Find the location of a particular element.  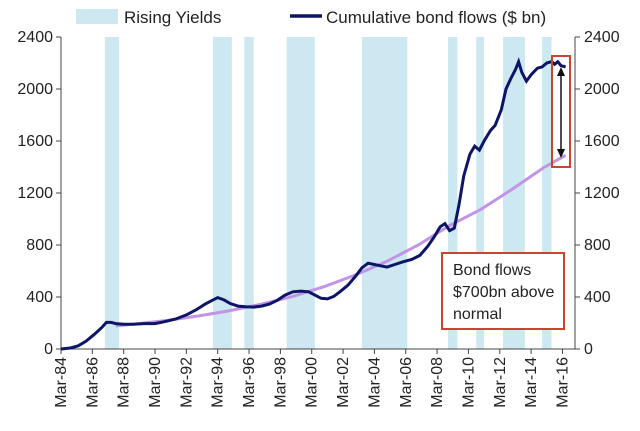

y-axis-right: 0 400 800 1200 1600 2000 2400 is located at coordinates (597, 193).